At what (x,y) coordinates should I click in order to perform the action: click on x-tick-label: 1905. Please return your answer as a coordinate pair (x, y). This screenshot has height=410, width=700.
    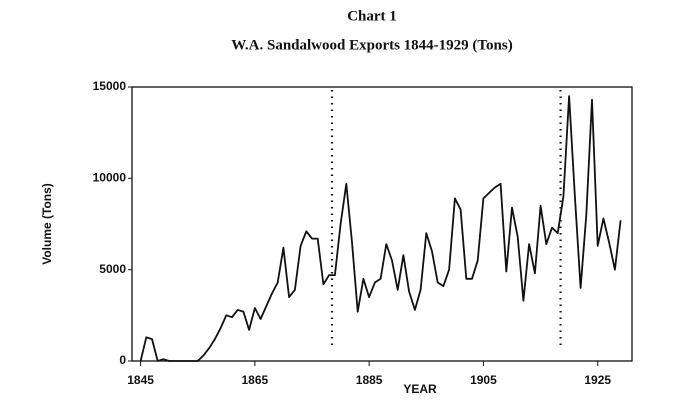
    Looking at the image, I should click on (483, 380).